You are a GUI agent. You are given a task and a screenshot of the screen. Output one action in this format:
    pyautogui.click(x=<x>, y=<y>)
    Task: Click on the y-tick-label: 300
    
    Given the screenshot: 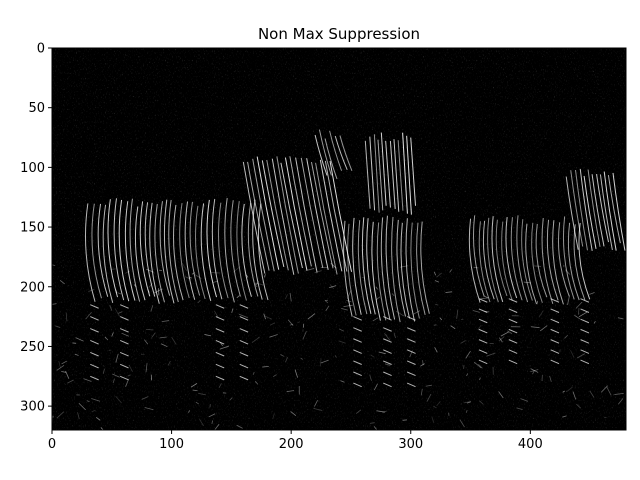 What is the action you would take?
    pyautogui.click(x=32, y=407)
    